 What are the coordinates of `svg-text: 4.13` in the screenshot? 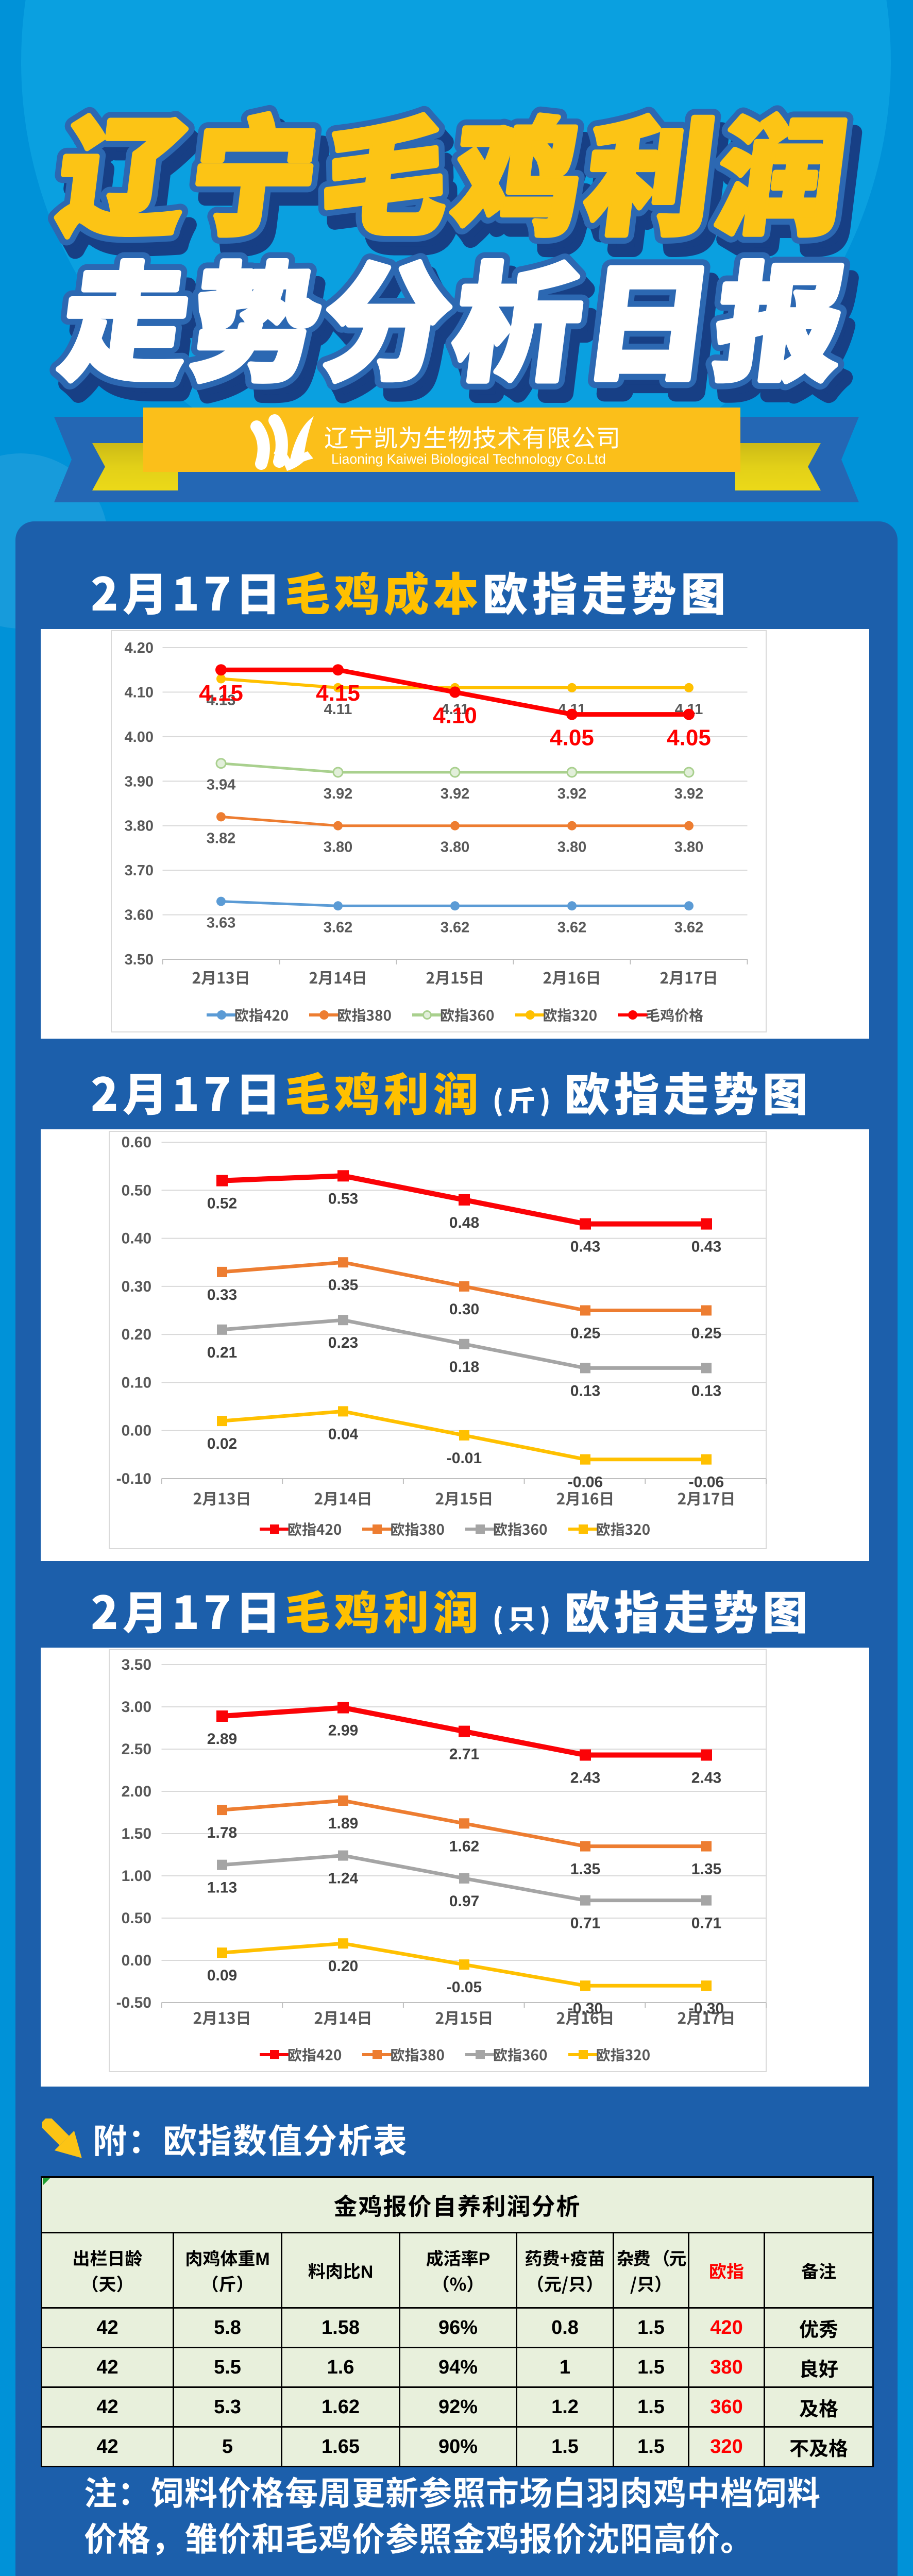 It's located at (221, 700).